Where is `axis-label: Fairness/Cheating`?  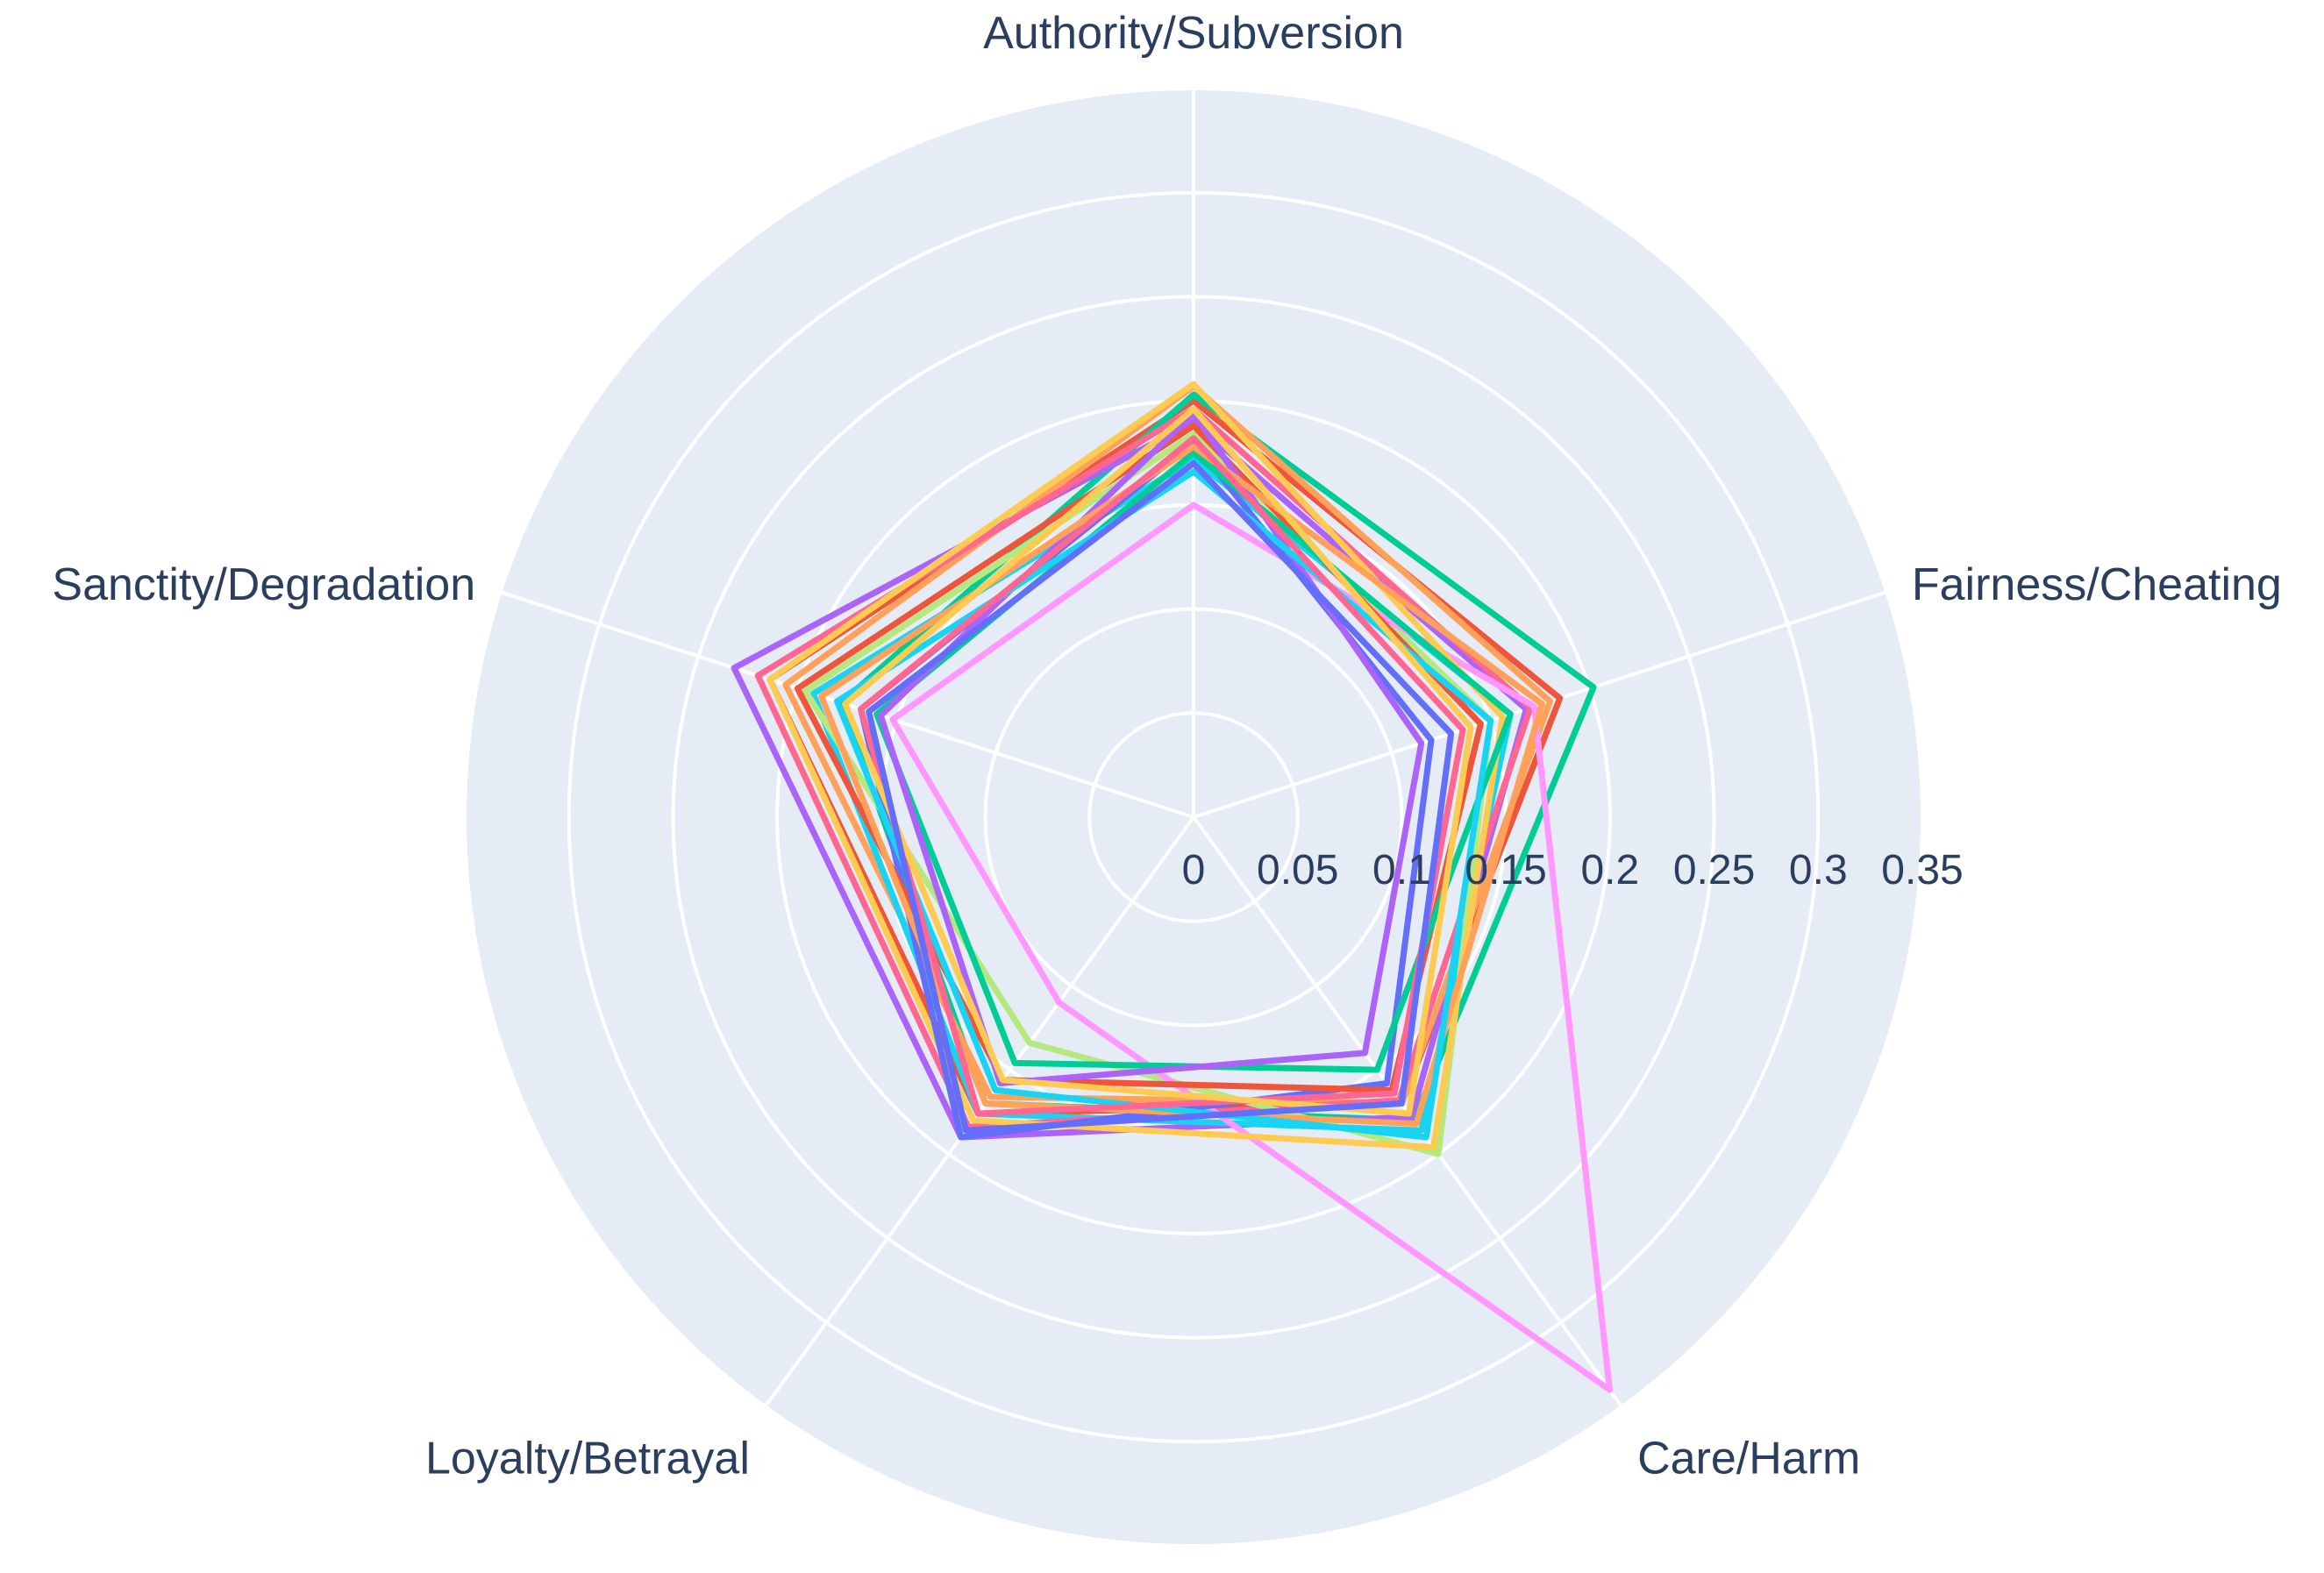
axis-label: Fairness/Cheating is located at coordinates (2097, 584).